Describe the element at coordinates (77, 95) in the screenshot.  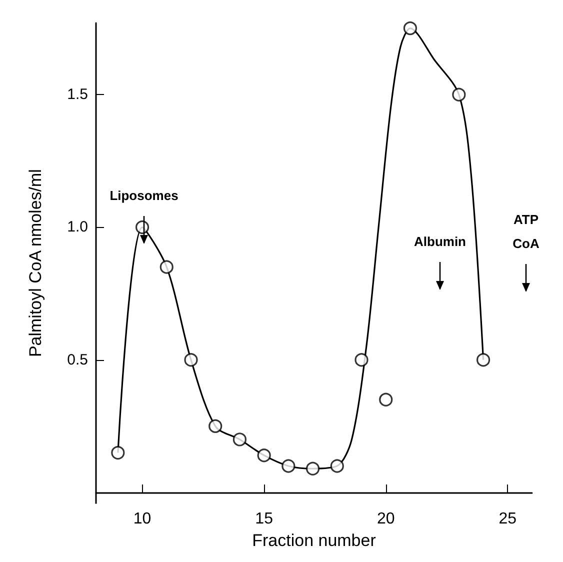
I see `y-tick-label: 1.5` at that location.